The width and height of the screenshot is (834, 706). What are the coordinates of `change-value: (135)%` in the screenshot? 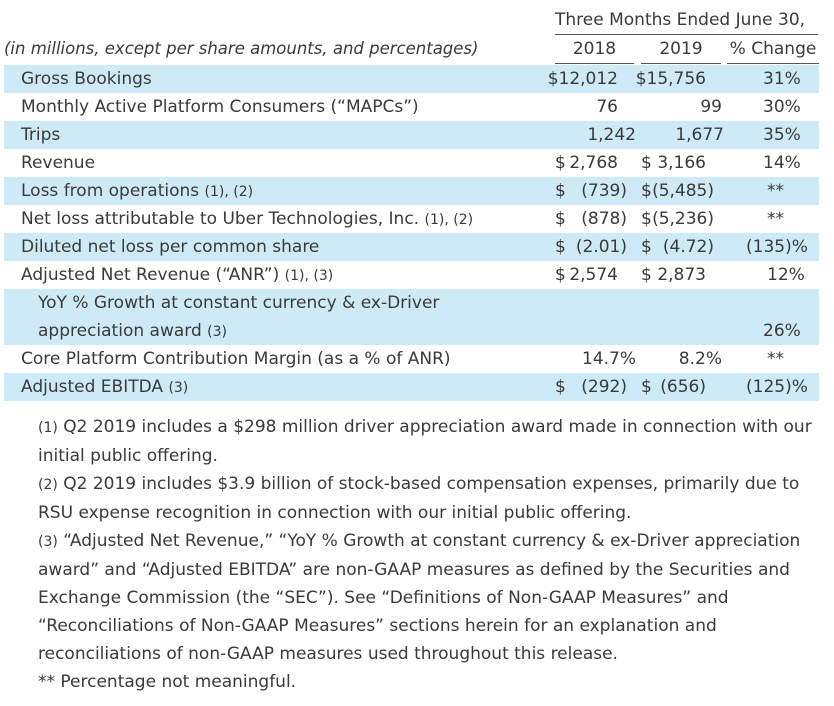 It's located at (777, 247).